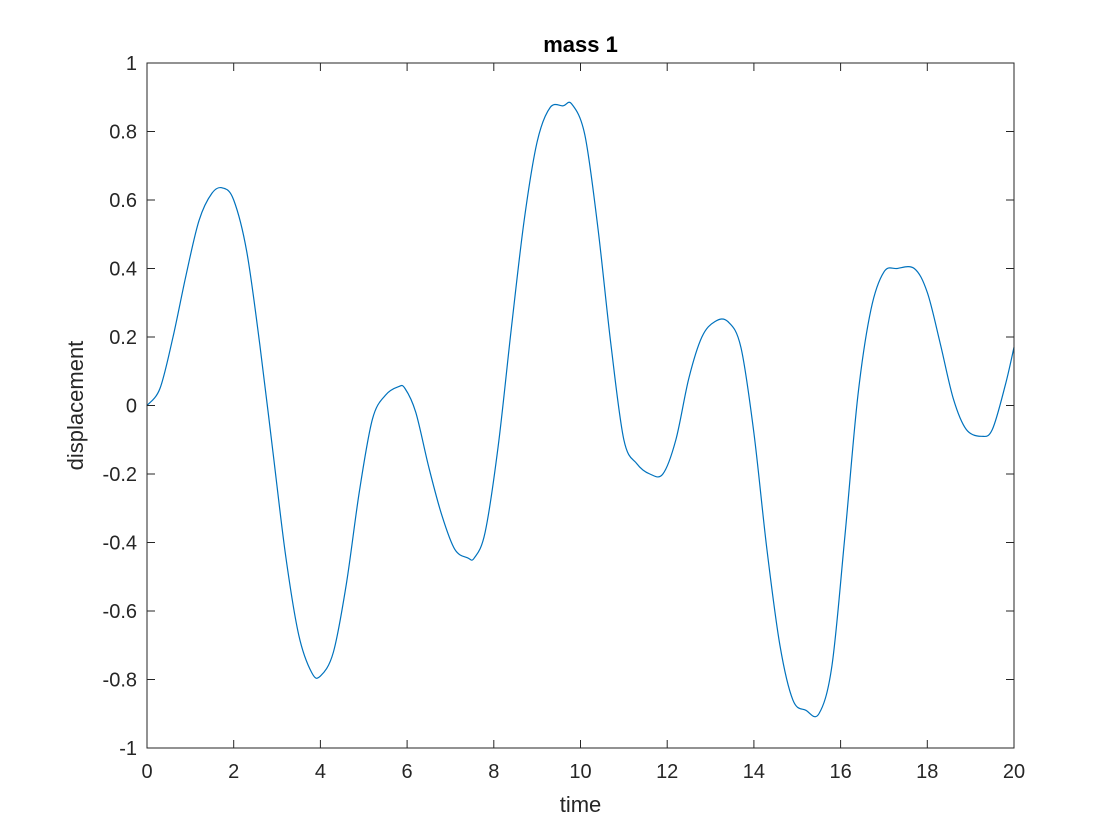 This screenshot has height=840, width=1120. What do you see at coordinates (580, 772) in the screenshot?
I see `x-tick-label: 10` at bounding box center [580, 772].